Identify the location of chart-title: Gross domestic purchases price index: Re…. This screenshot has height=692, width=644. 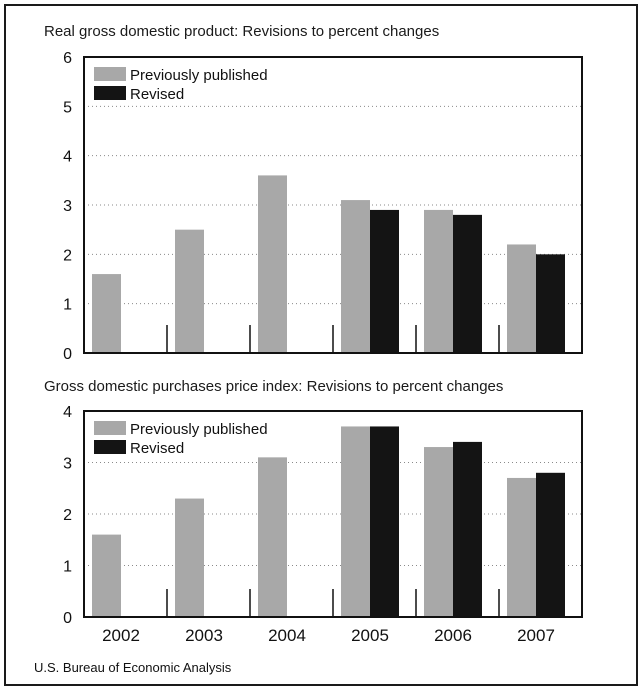
(273, 386).